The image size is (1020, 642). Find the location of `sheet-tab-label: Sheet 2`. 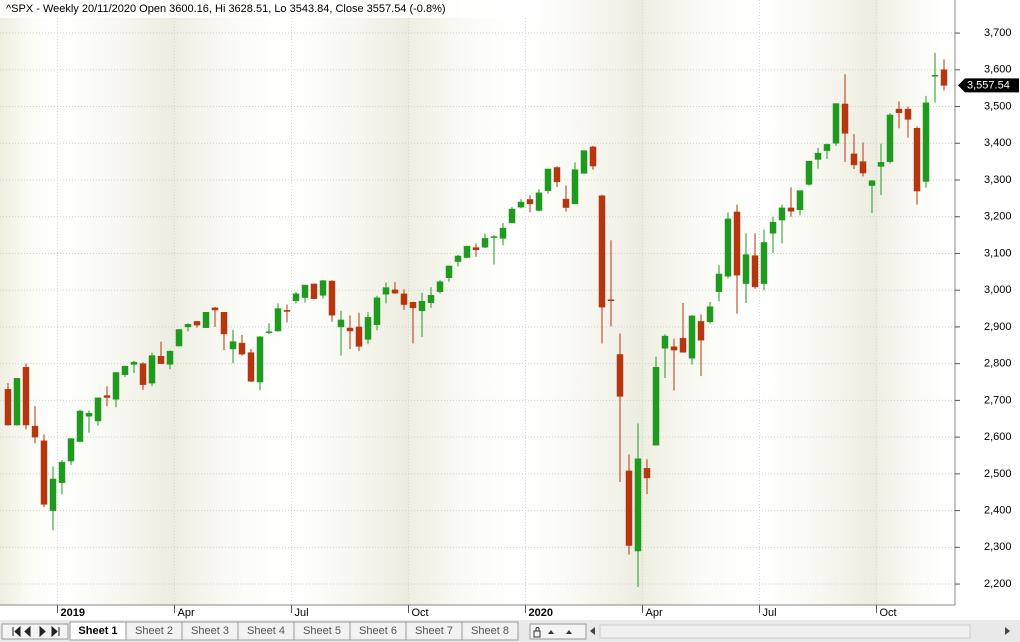

sheet-tab-label: Sheet 2 is located at coordinates (154, 631).